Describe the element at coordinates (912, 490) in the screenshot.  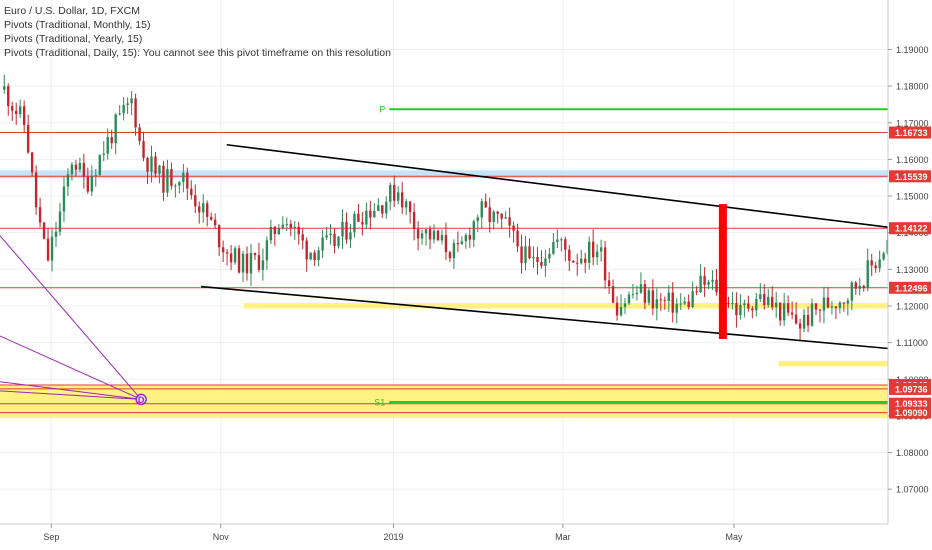
I see `y-tick-label: 1.07000` at that location.